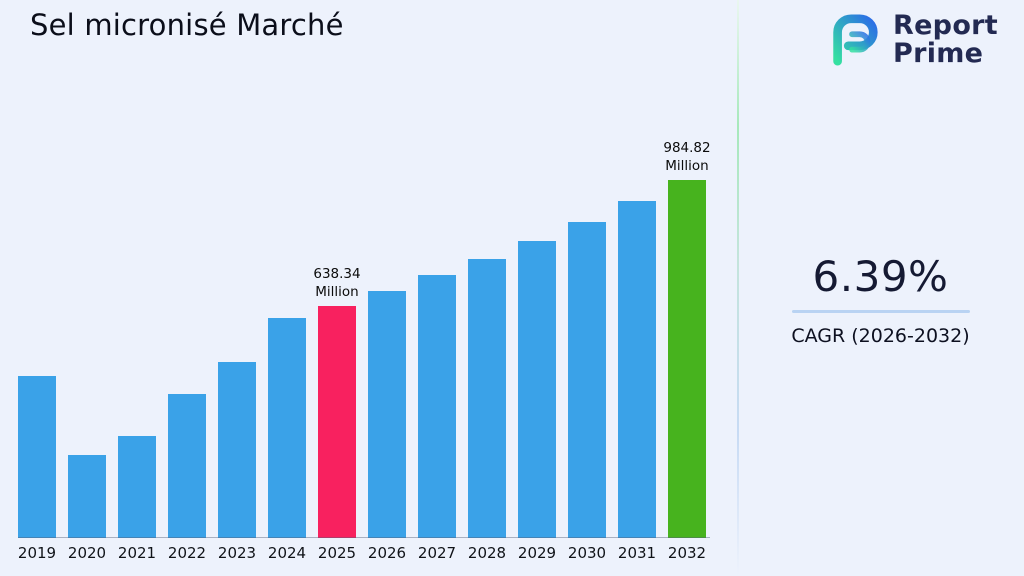  What do you see at coordinates (855, 40) in the screenshot?
I see `report-prime-logo-icon` at bounding box center [855, 40].